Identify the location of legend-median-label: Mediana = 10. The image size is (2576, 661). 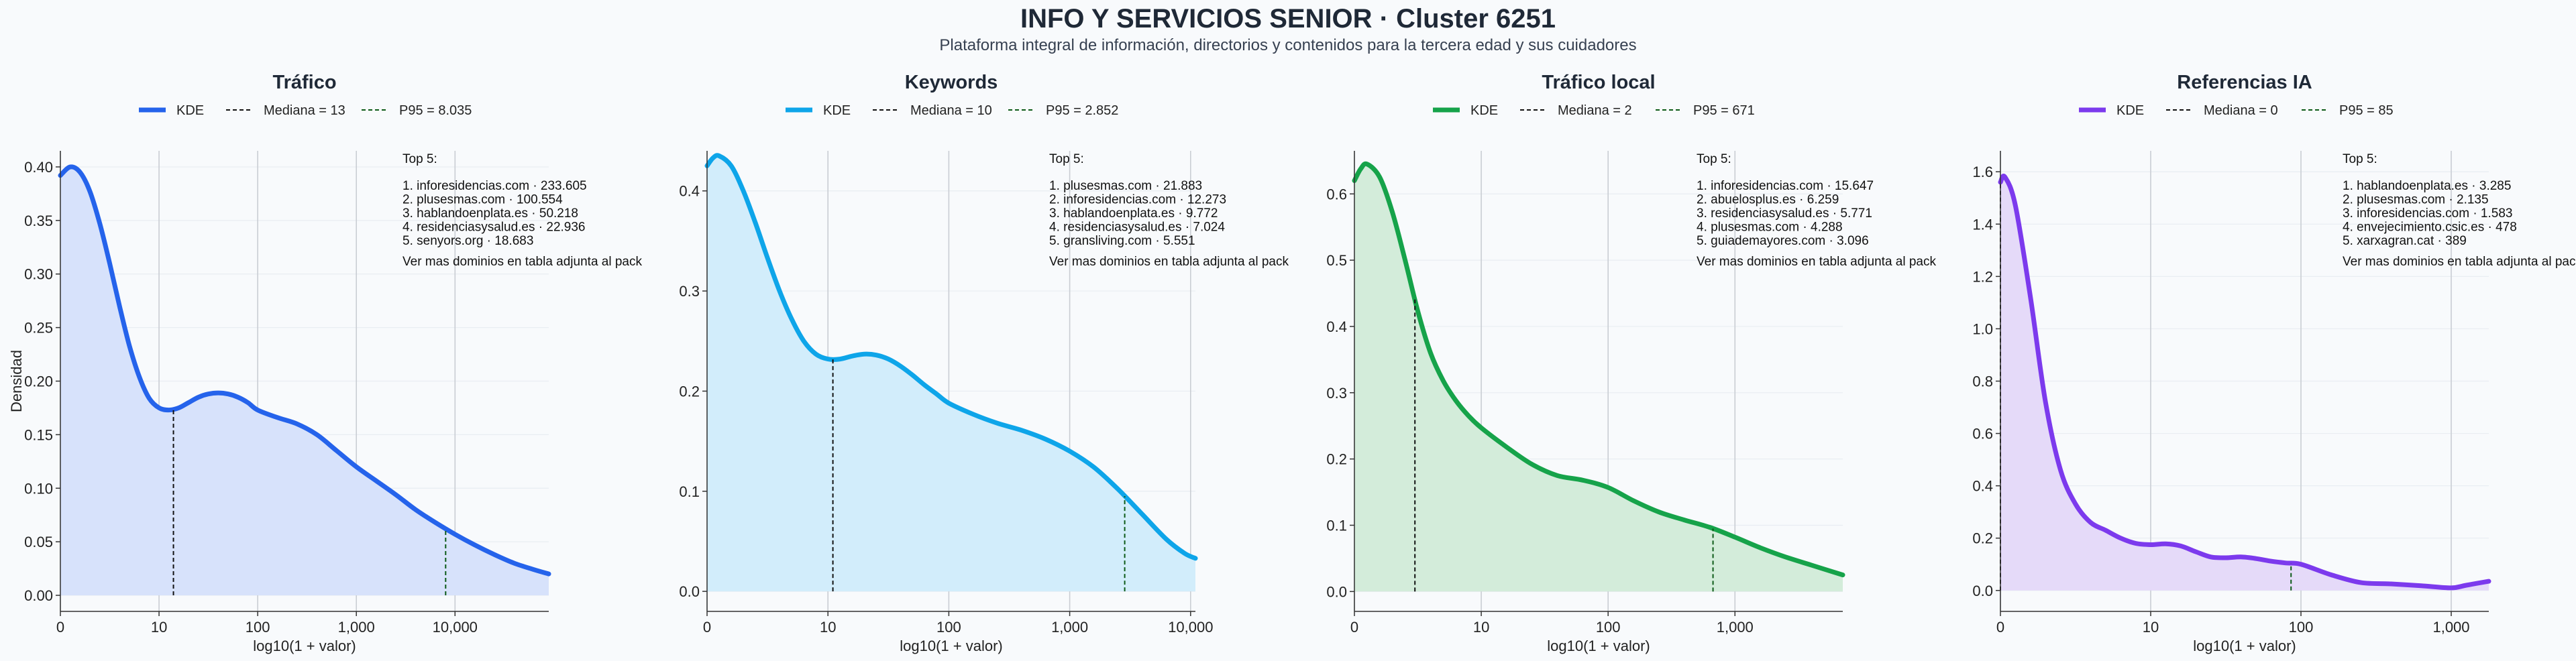
(951, 110).